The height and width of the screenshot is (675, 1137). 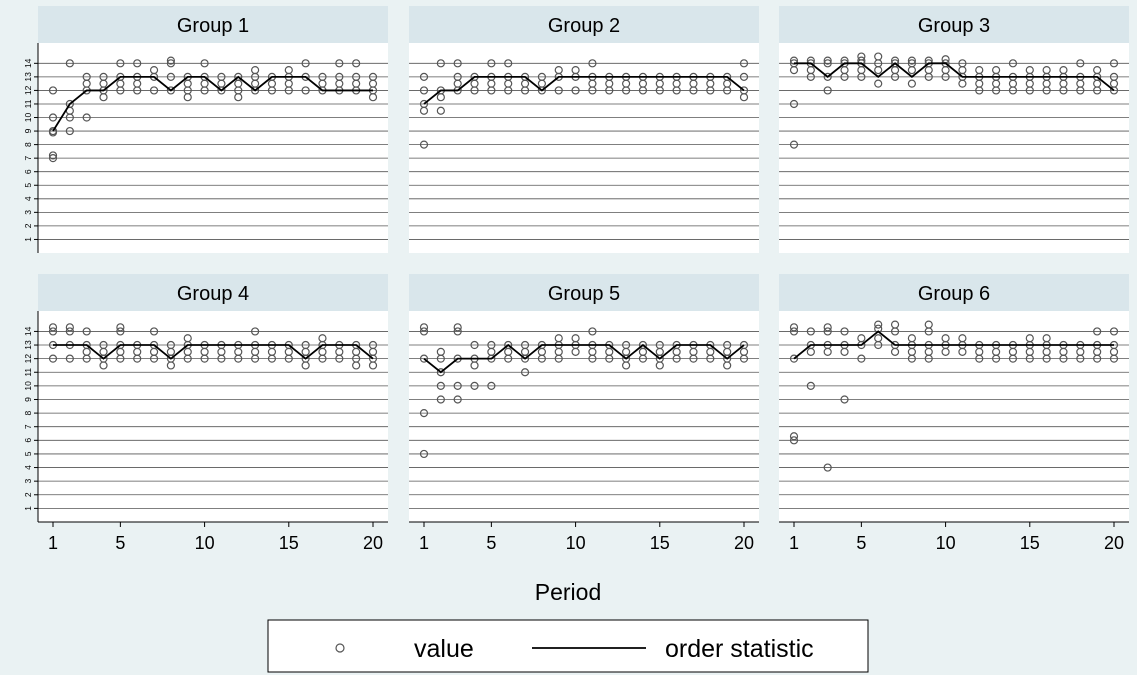 What do you see at coordinates (28, 345) in the screenshot?
I see `y-tick-label: 13` at bounding box center [28, 345].